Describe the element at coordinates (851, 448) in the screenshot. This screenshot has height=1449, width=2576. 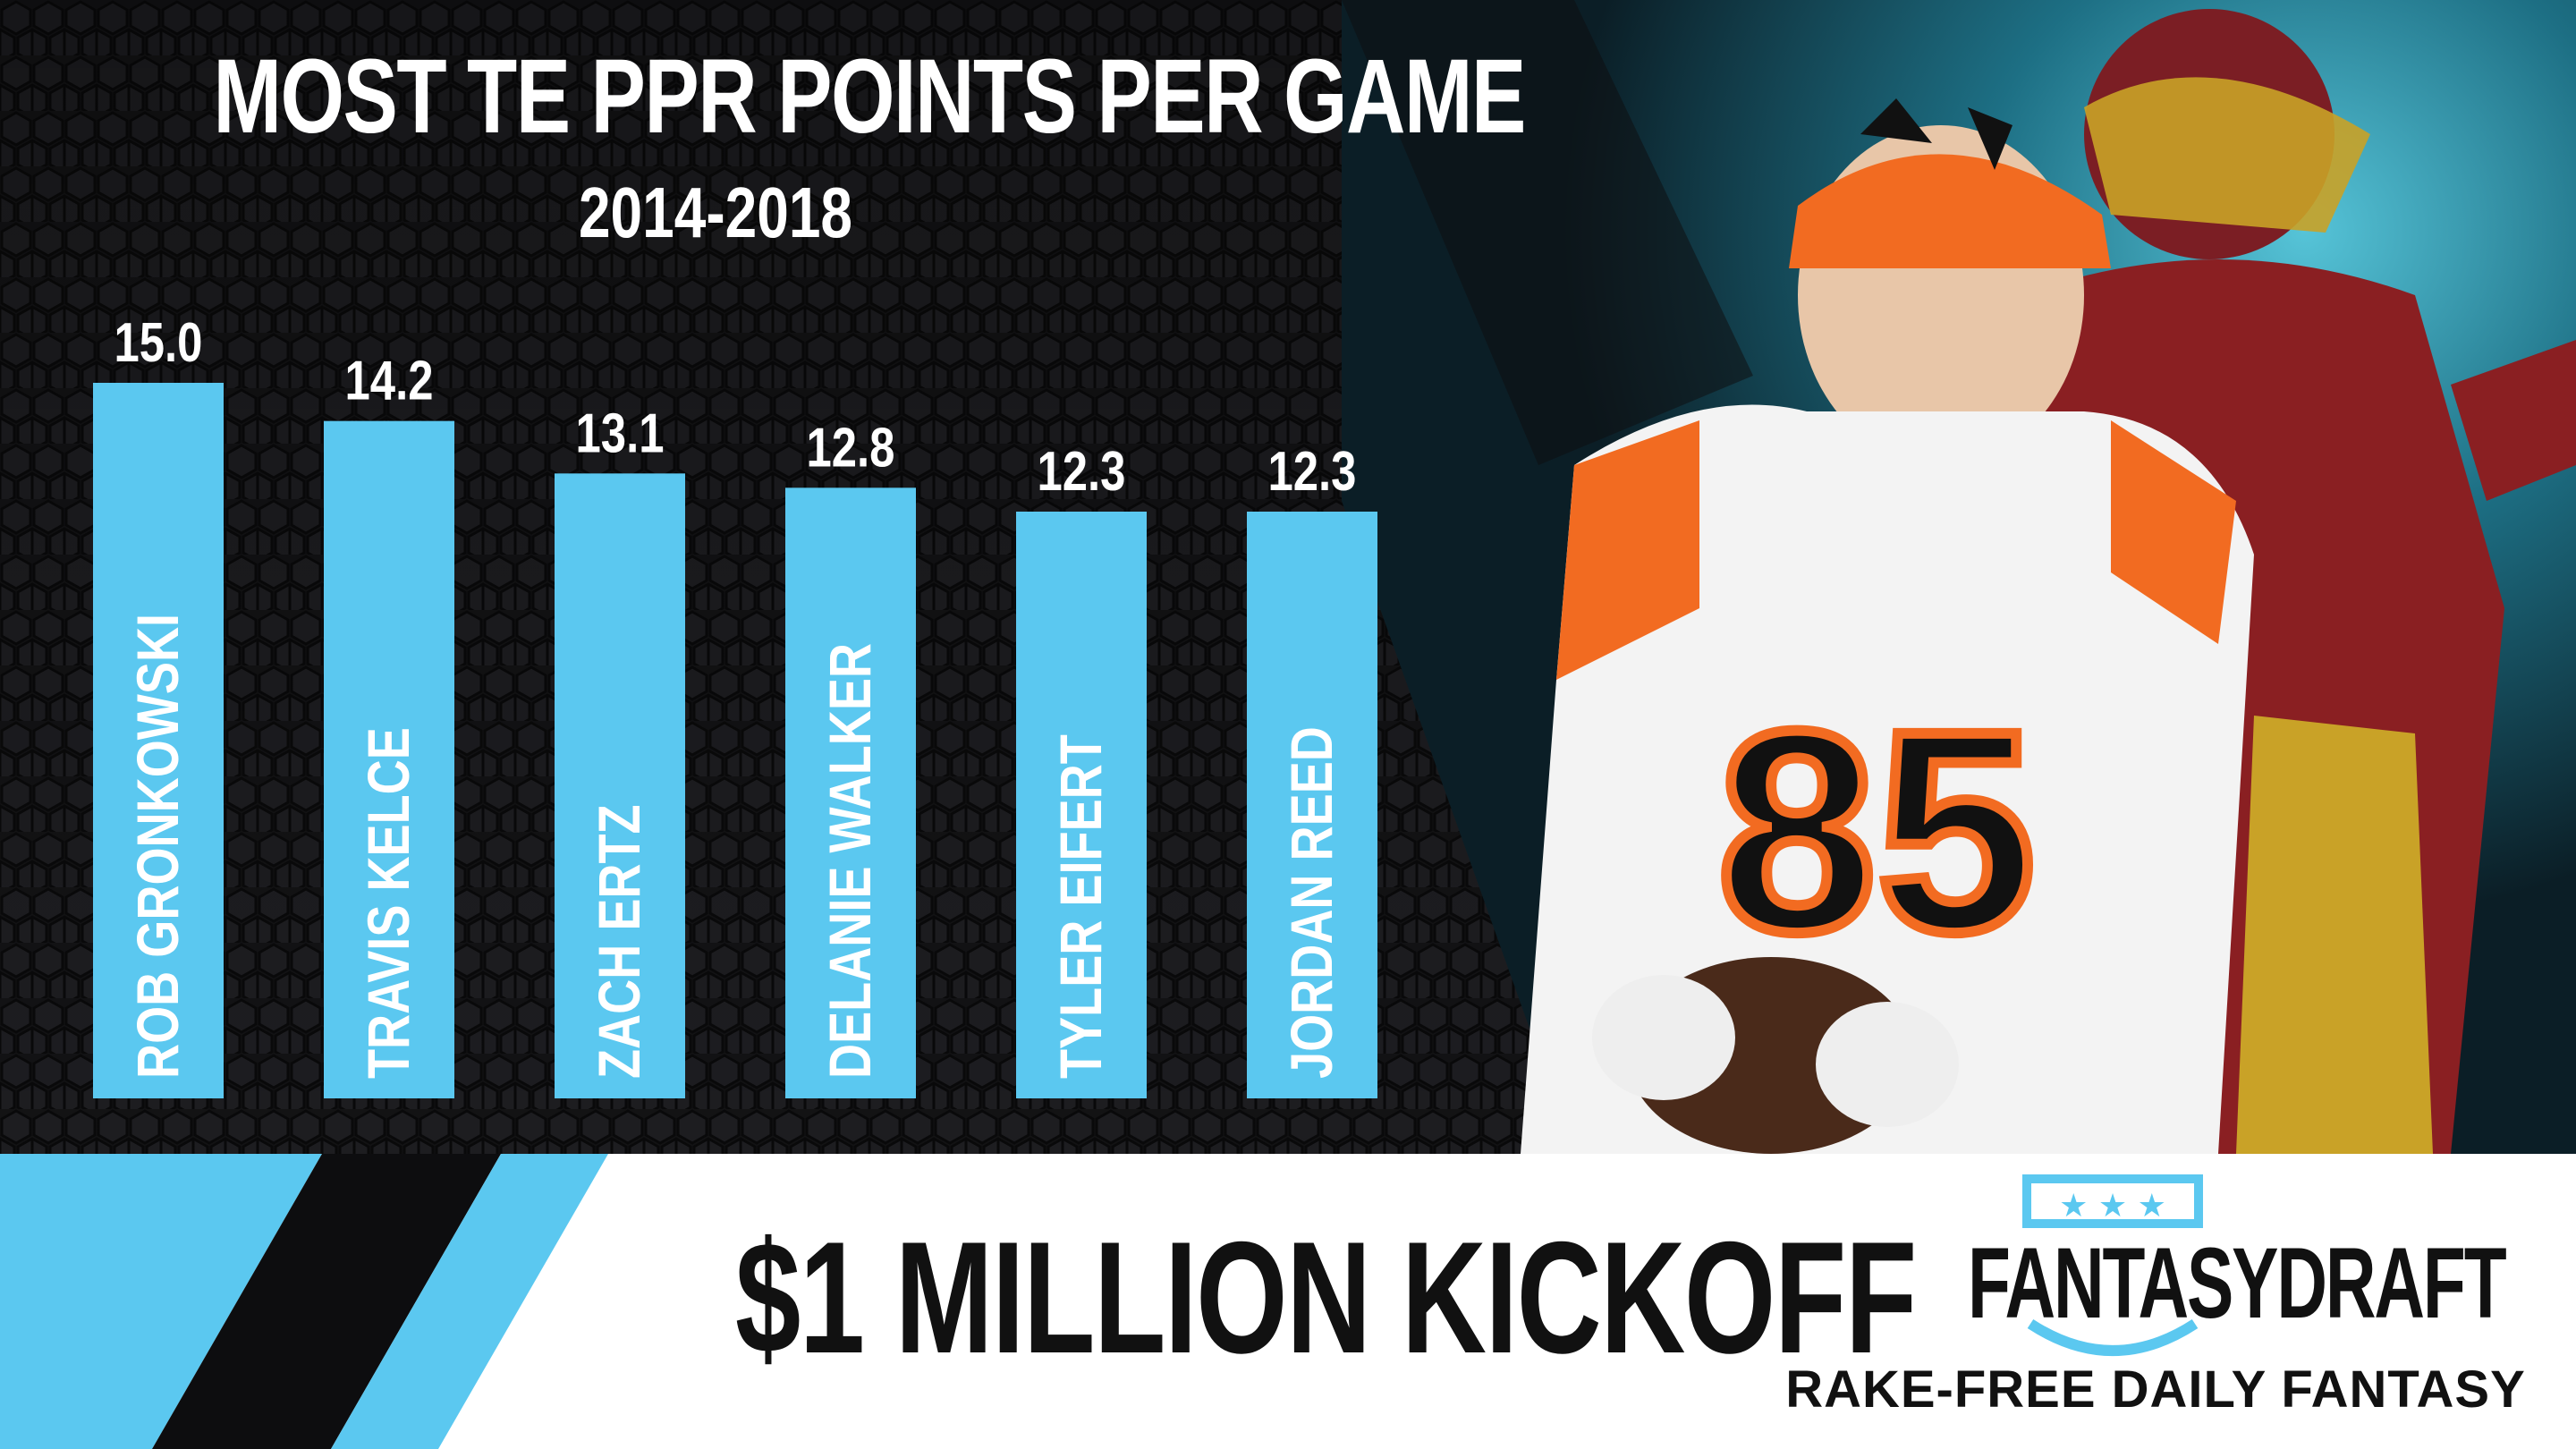
I see `value-label: 12.8` at that location.